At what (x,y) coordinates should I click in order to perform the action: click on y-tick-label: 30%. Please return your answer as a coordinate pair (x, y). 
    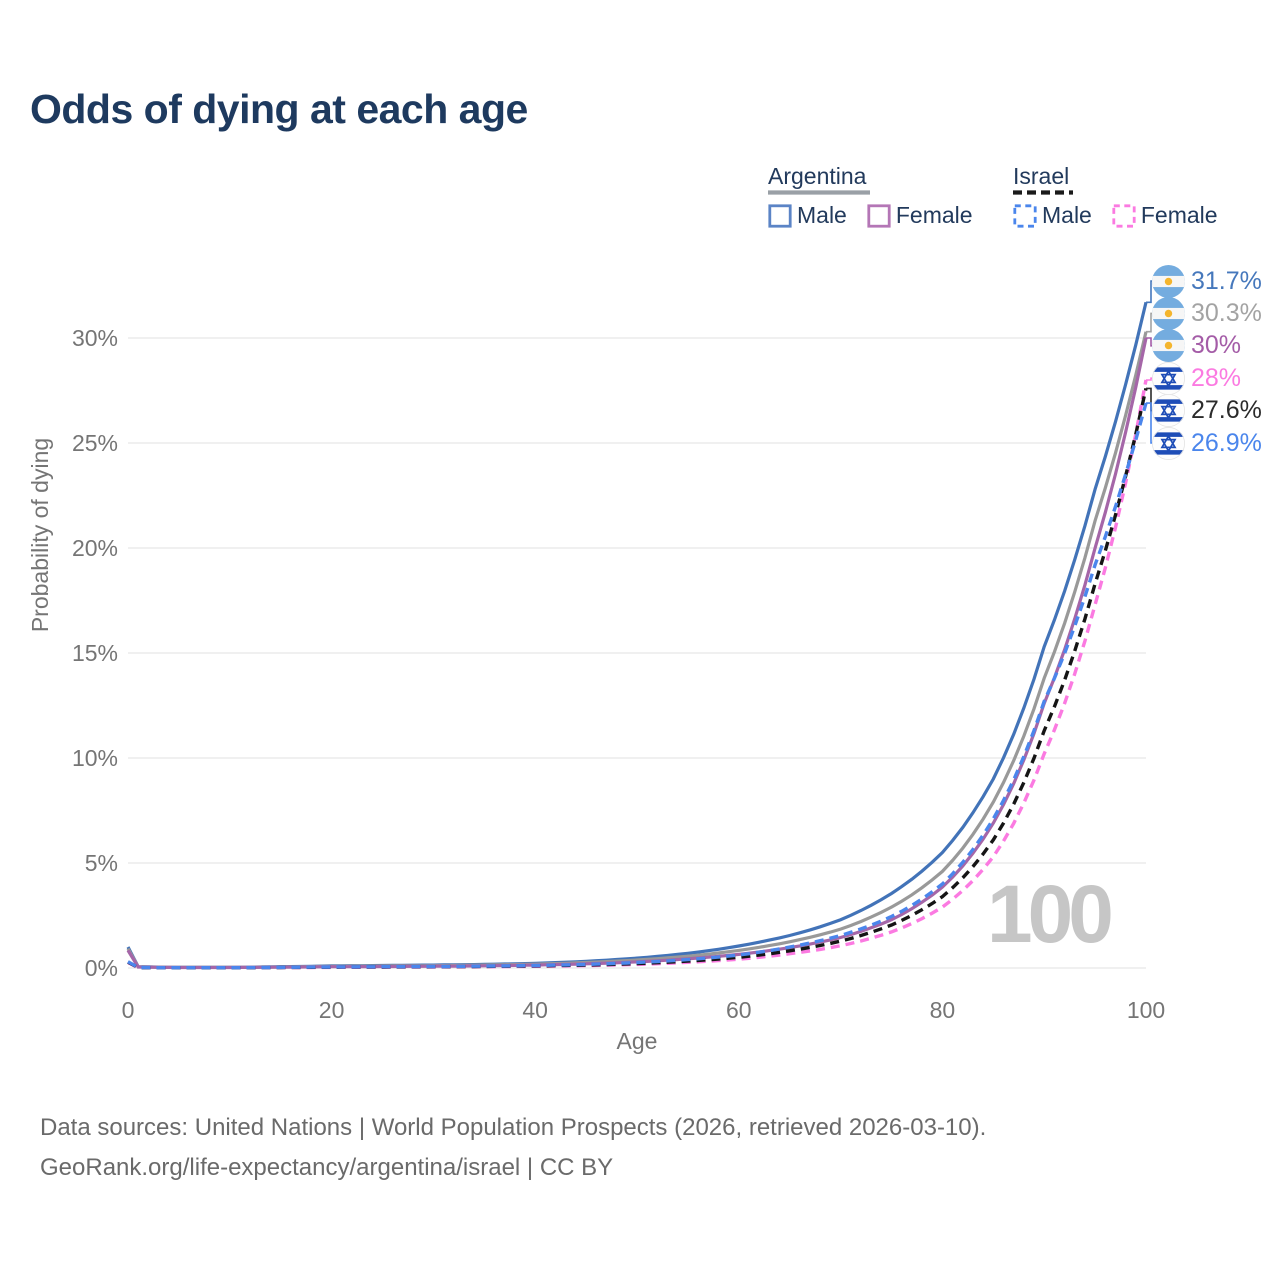
    Looking at the image, I should click on (95, 338).